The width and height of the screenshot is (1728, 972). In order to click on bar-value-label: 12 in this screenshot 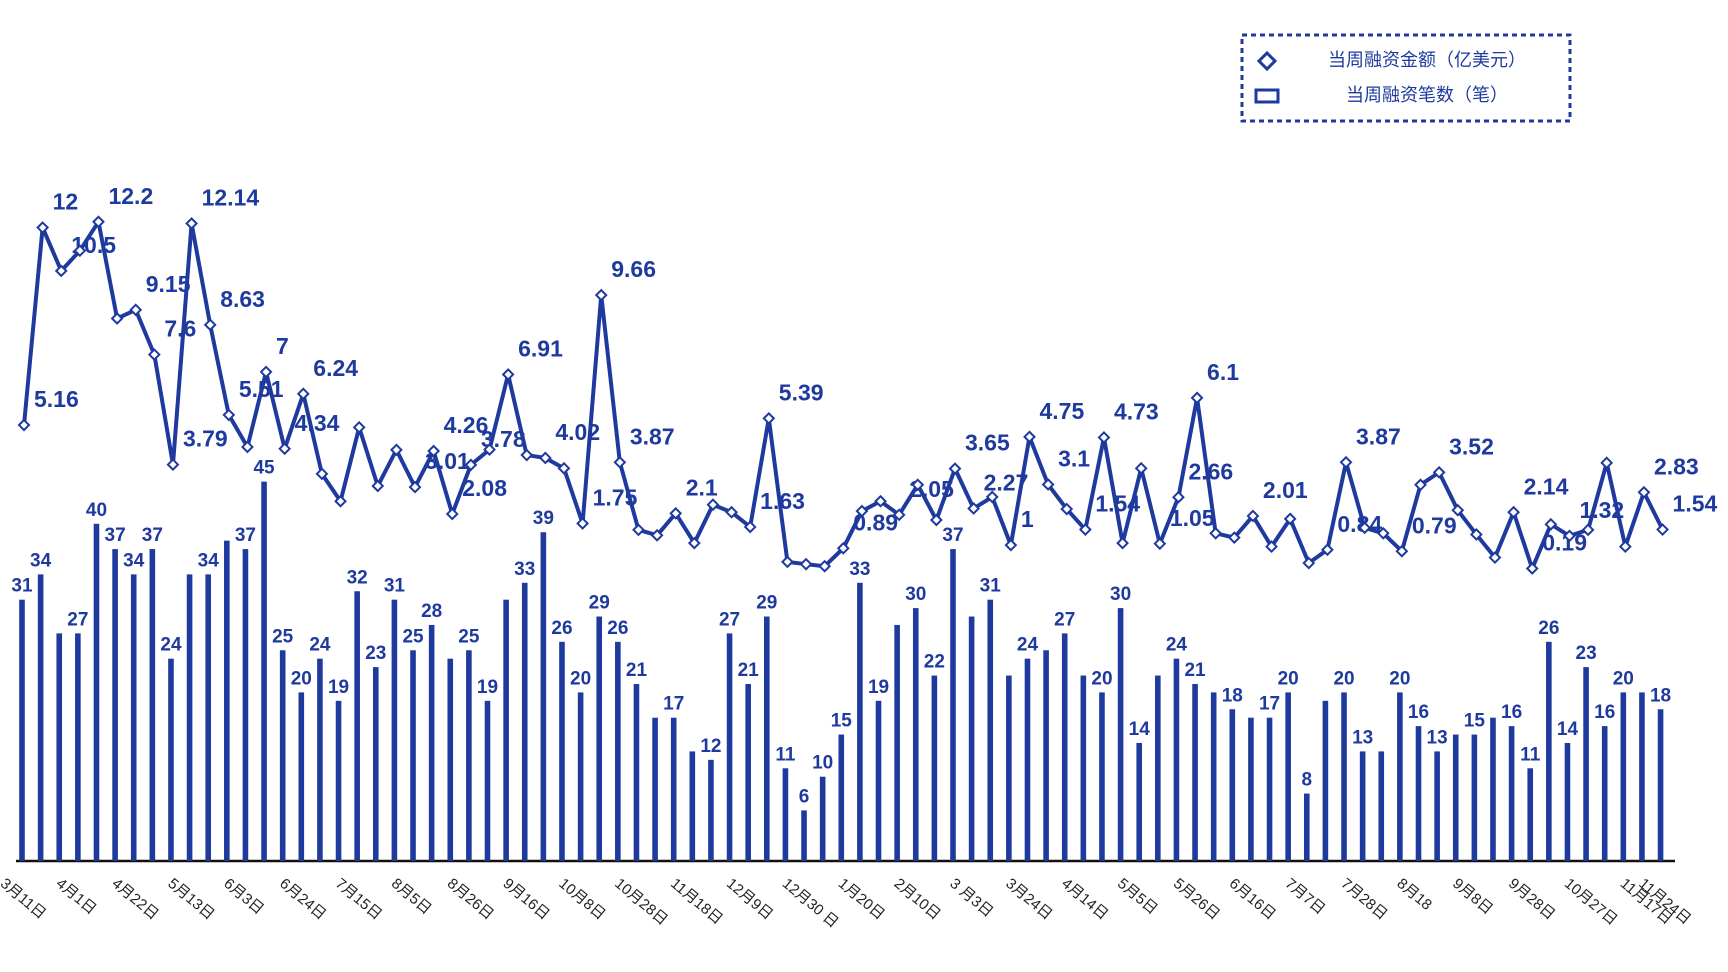, I will do `click(710, 746)`.